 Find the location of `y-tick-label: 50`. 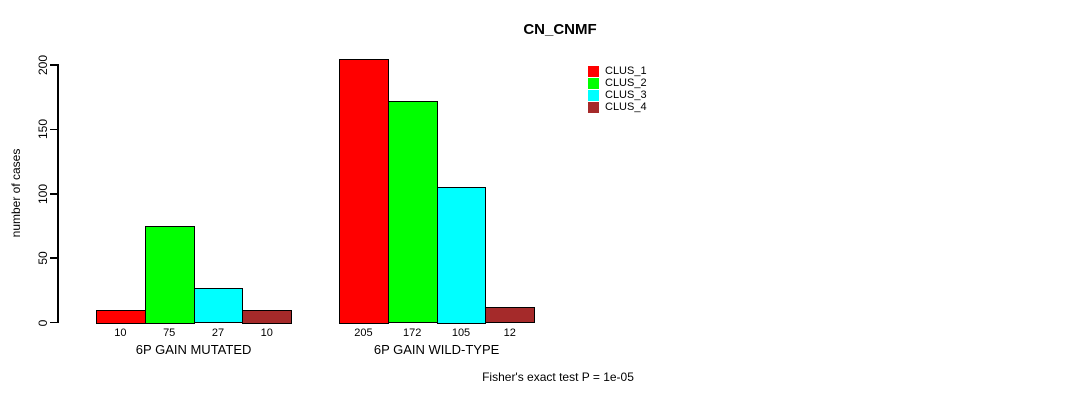

y-tick-label: 50 is located at coordinates (43, 258).